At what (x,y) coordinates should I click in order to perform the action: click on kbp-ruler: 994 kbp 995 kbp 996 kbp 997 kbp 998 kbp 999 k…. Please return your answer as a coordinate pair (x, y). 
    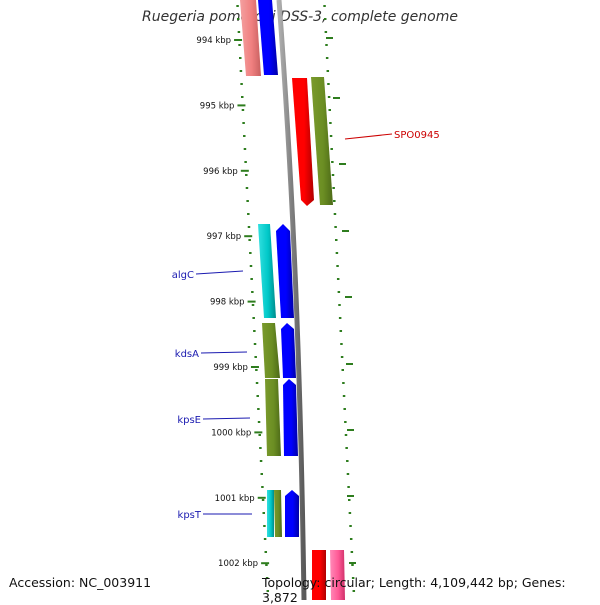
    Looking at the image, I should click on (233, 302).